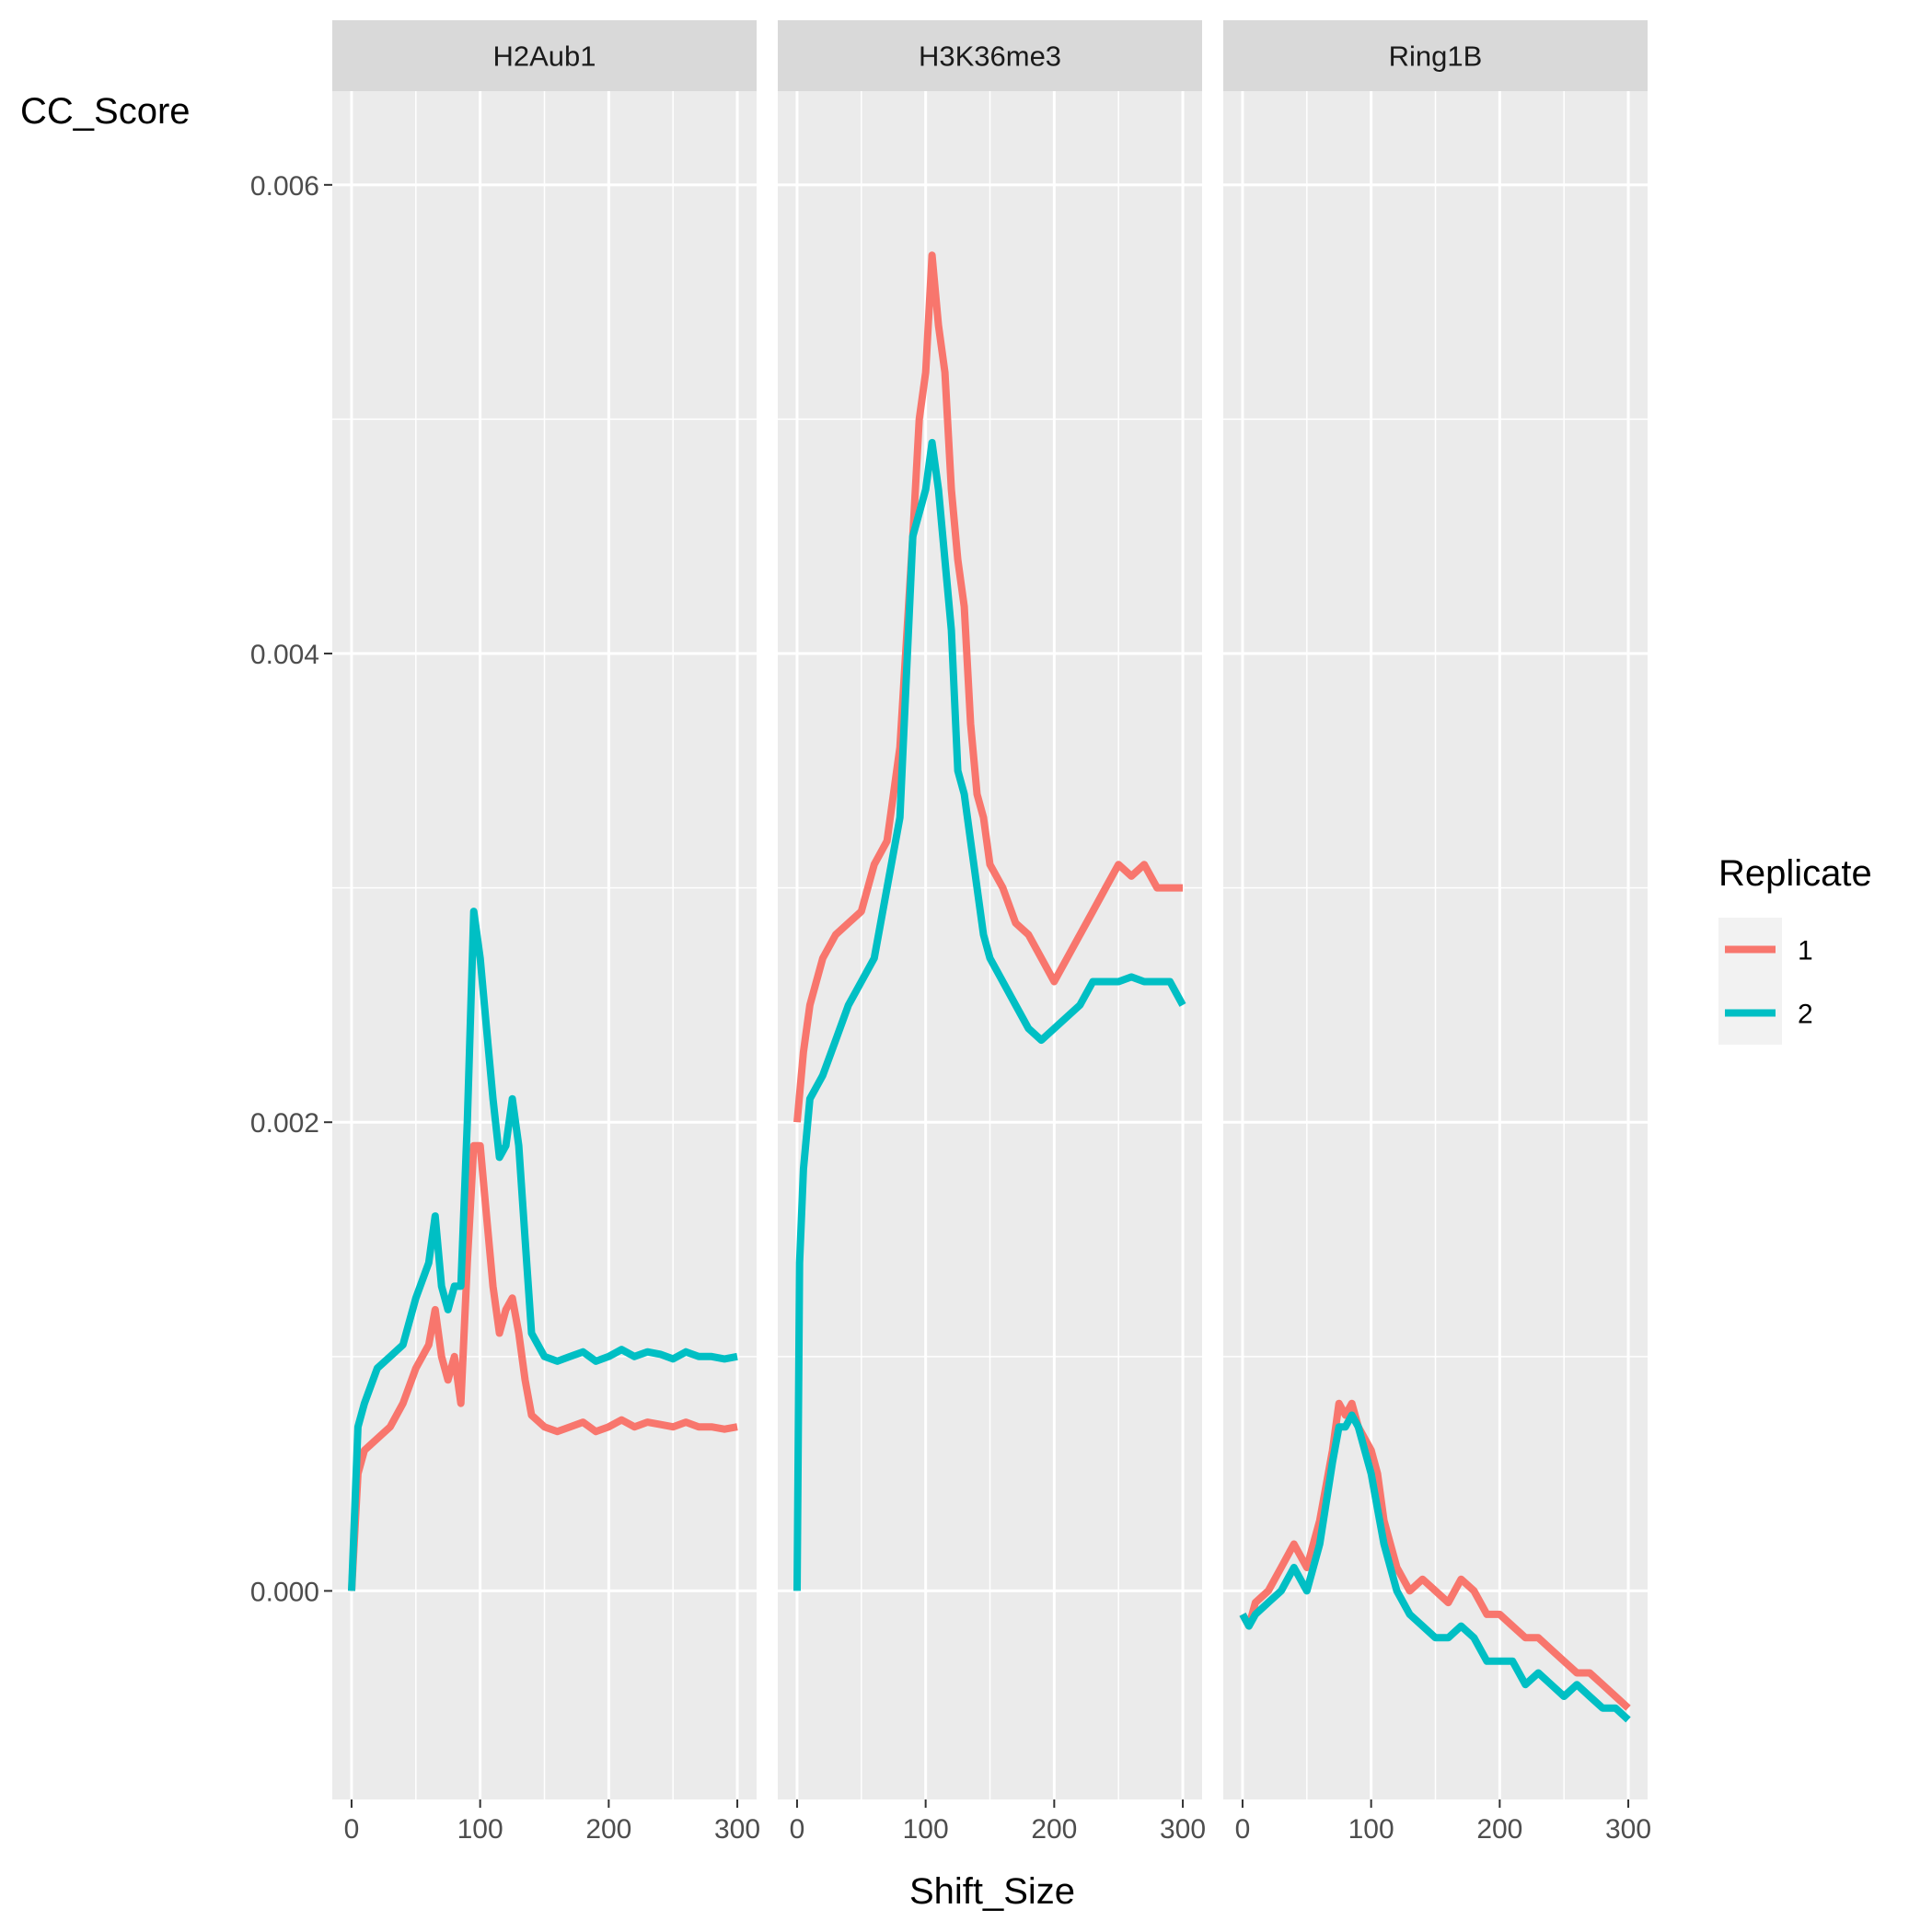  What do you see at coordinates (1795, 874) in the screenshot?
I see `legend-title: Replicate` at bounding box center [1795, 874].